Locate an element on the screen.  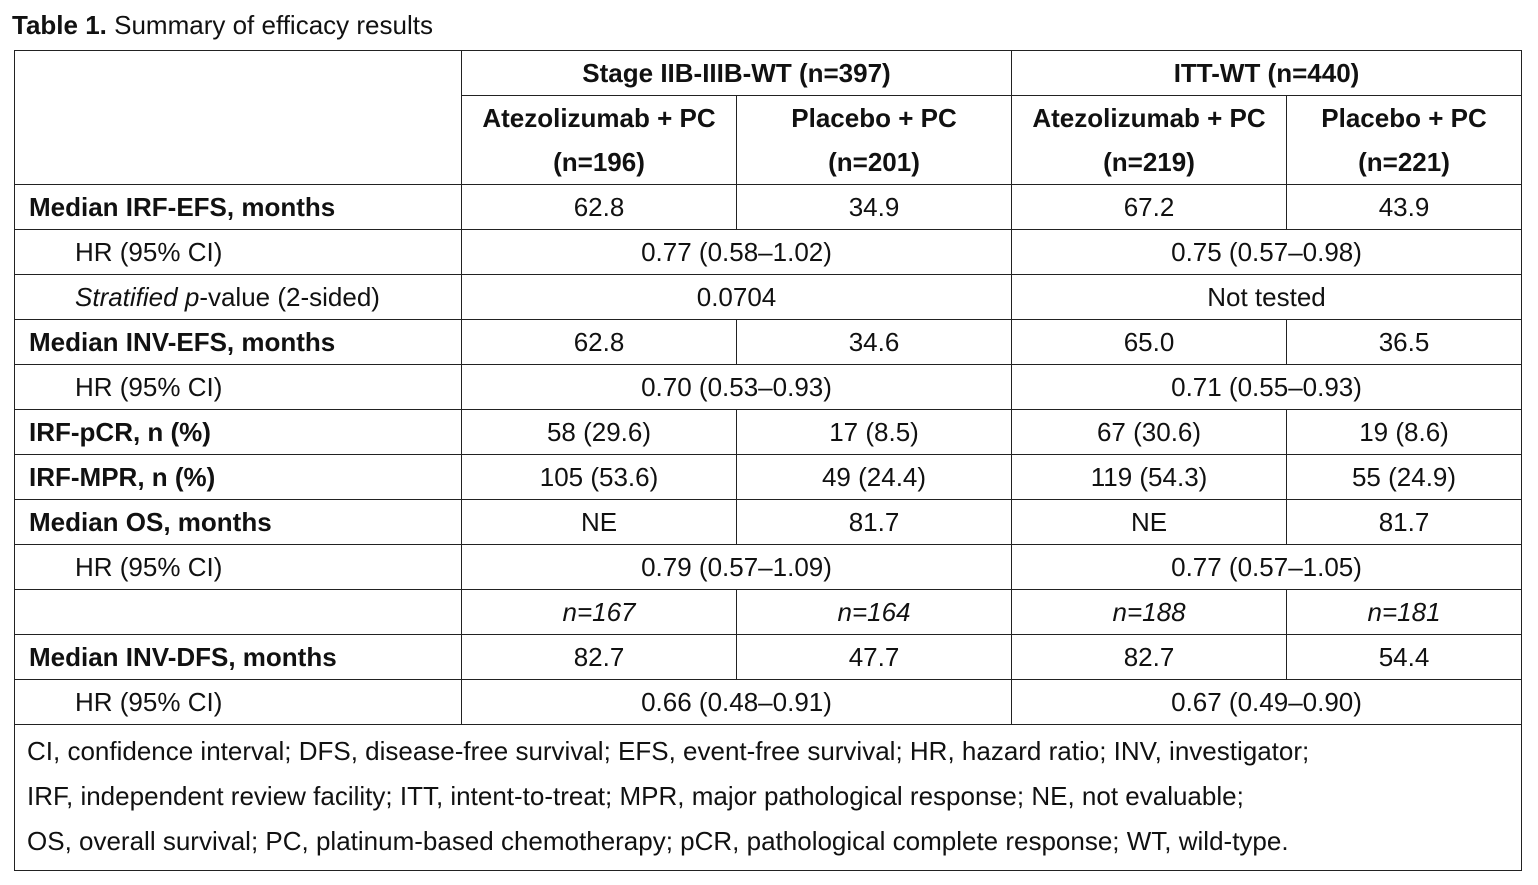
data-cell: 58 (29.6) is located at coordinates (599, 432).